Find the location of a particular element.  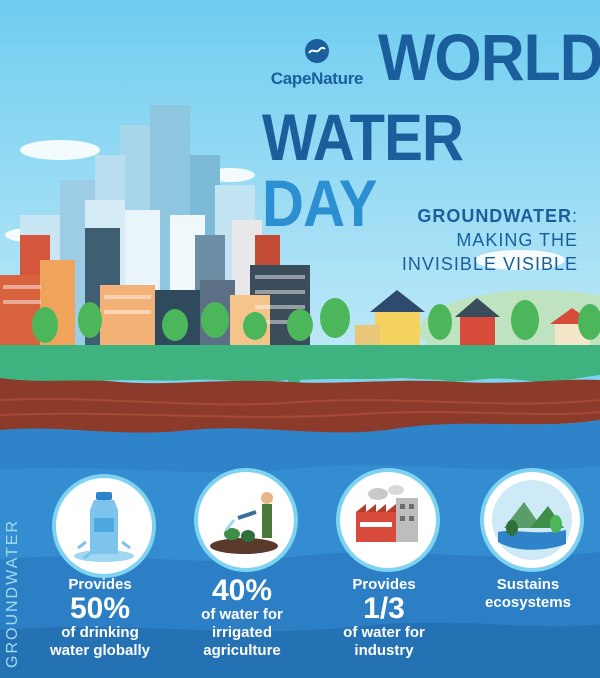

feature-2-post3: agriculture is located at coordinates (242, 650).